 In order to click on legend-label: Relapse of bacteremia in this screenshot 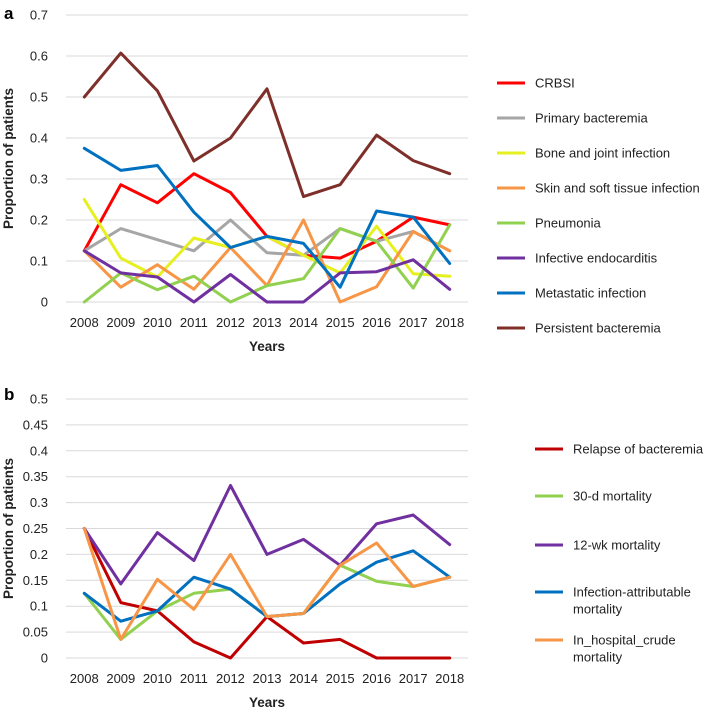, I will do `click(638, 449)`.